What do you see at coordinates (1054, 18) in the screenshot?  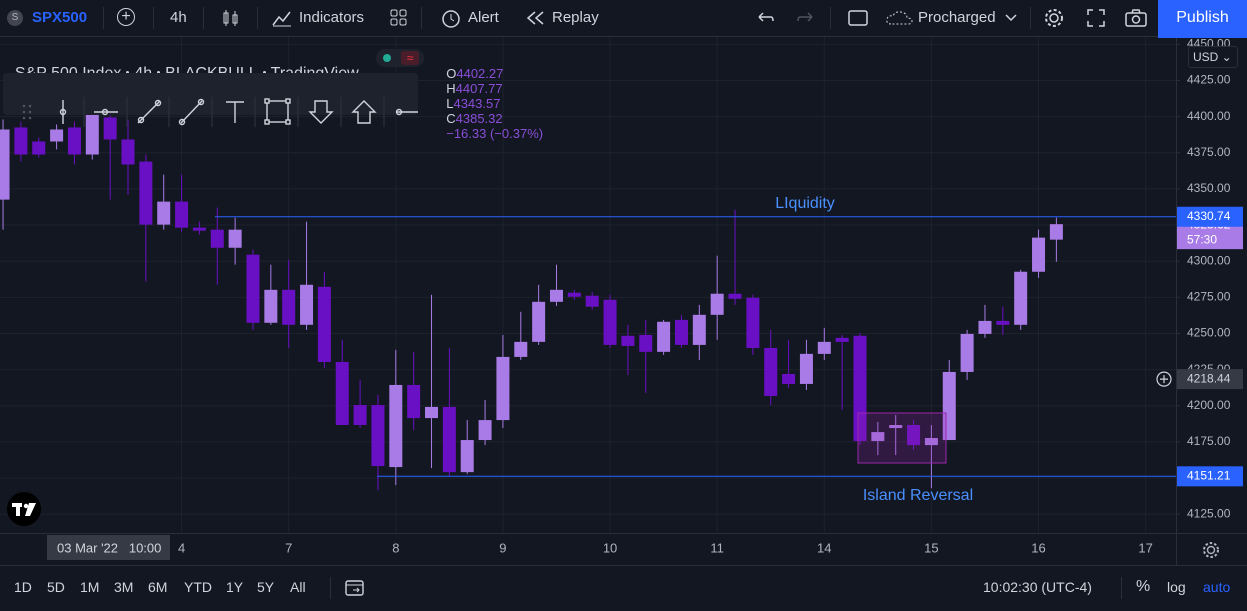 I see `settings-button` at bounding box center [1054, 18].